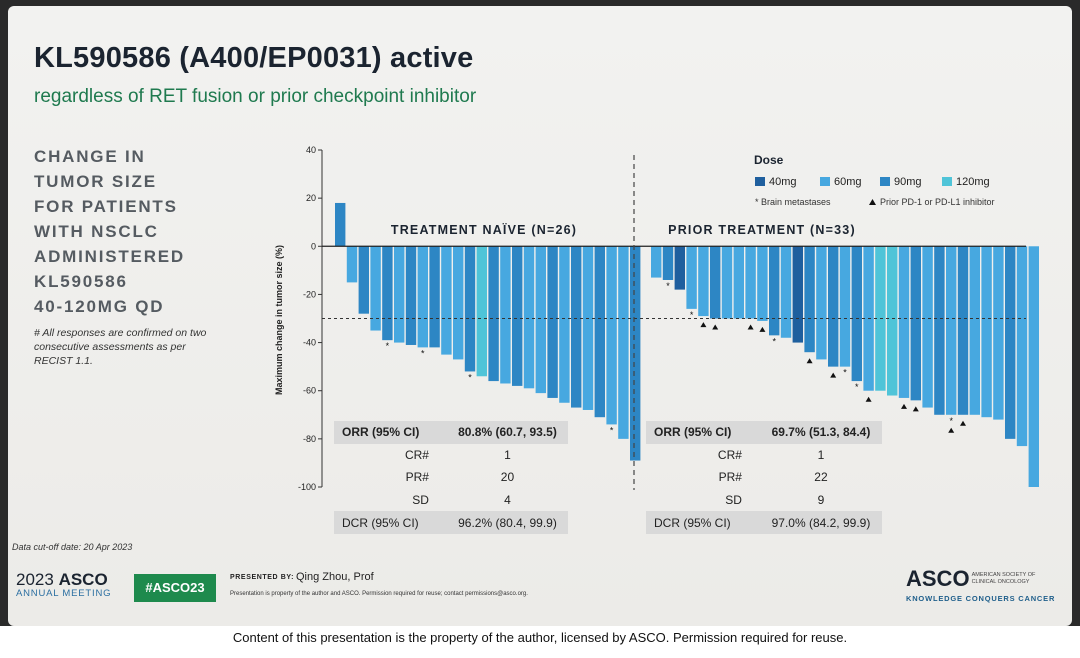 This screenshot has height=658, width=1080. Describe the element at coordinates (106, 206) in the screenshot. I see `side-heading-line: FOR PATIENTS` at that location.